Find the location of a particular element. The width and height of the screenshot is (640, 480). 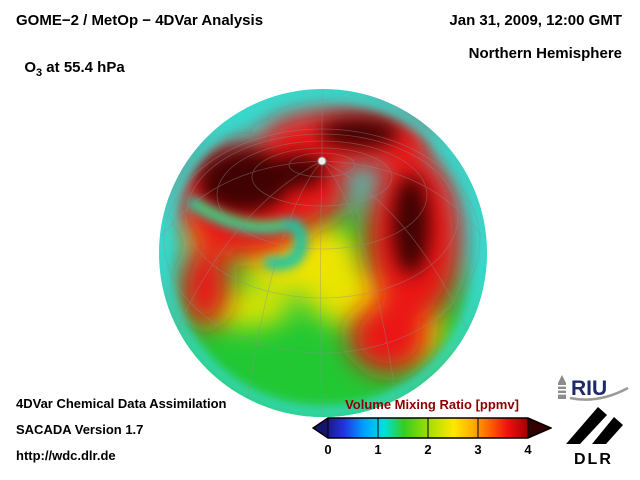

colorbar-tick-2: 2 is located at coordinates (428, 449).